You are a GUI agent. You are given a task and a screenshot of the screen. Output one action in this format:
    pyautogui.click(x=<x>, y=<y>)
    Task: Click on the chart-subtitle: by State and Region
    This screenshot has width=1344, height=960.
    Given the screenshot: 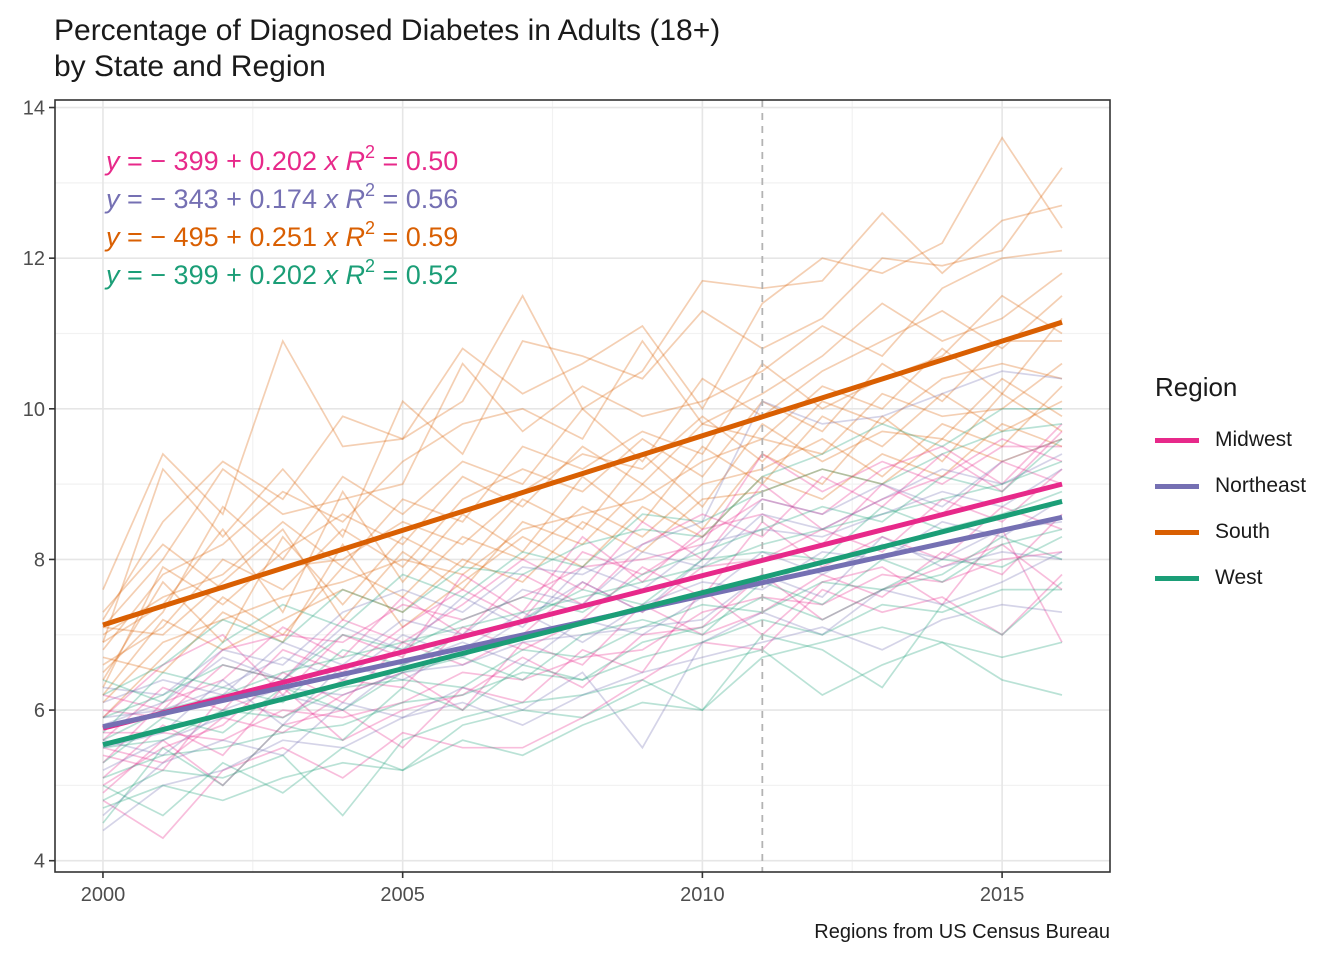 What is the action you would take?
    pyautogui.click(x=190, y=66)
    